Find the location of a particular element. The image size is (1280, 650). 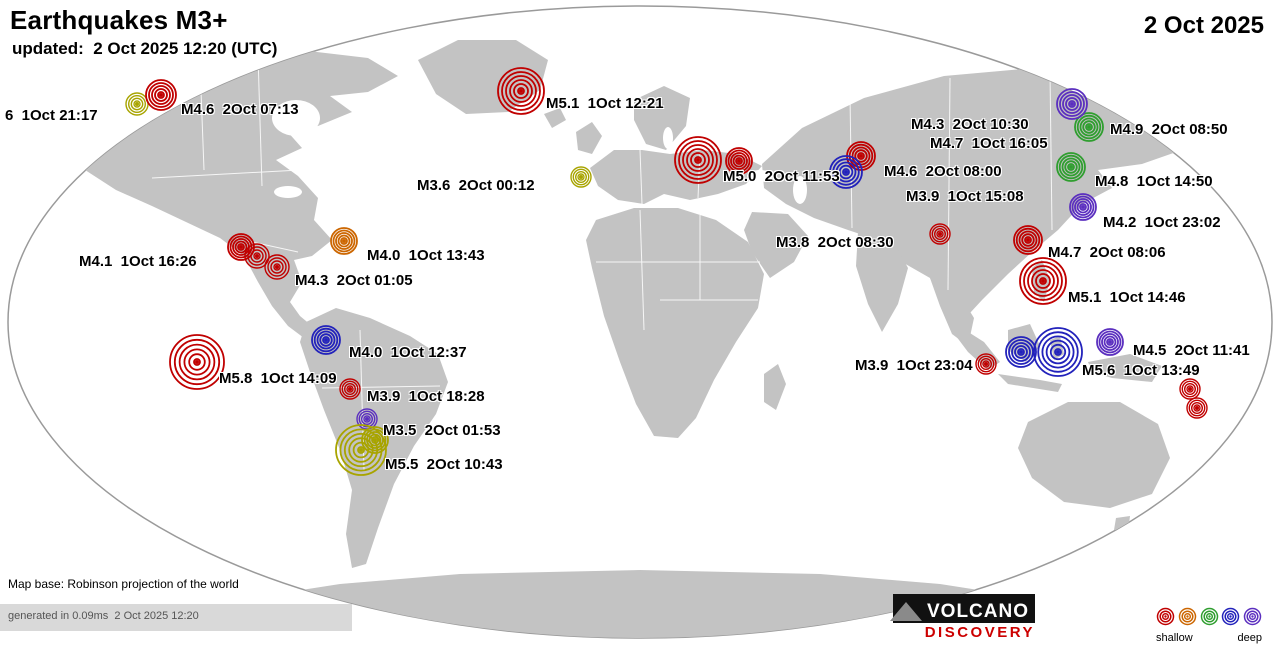

generated-strip is located at coordinates (176, 617).